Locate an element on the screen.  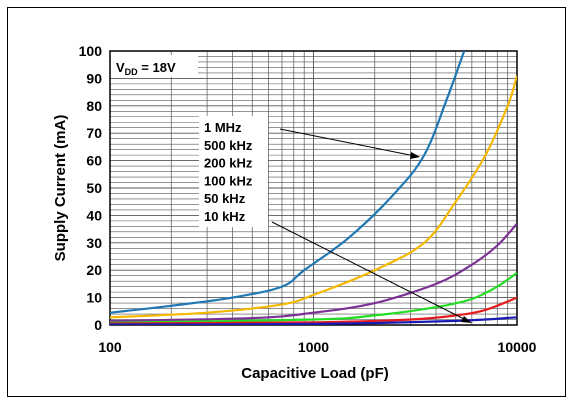
legend-label: 100 kHz is located at coordinates (228, 180).